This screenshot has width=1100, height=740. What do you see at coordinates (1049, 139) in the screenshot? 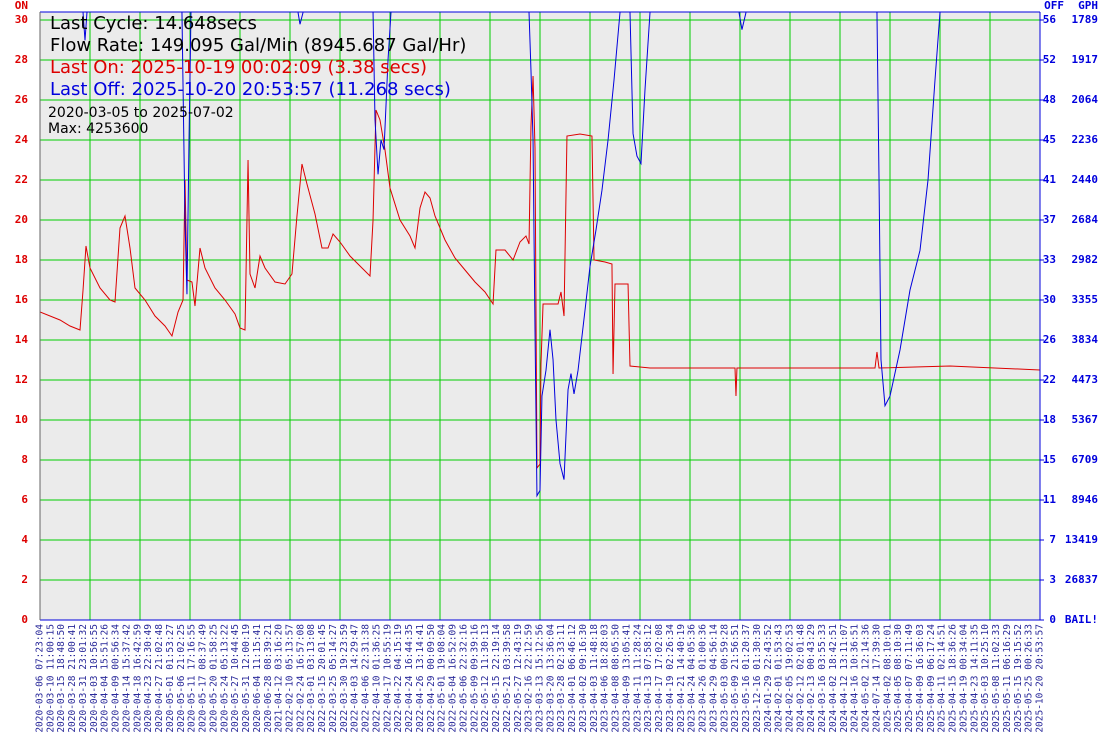
I see `y2-tick-label: 45` at bounding box center [1049, 139].